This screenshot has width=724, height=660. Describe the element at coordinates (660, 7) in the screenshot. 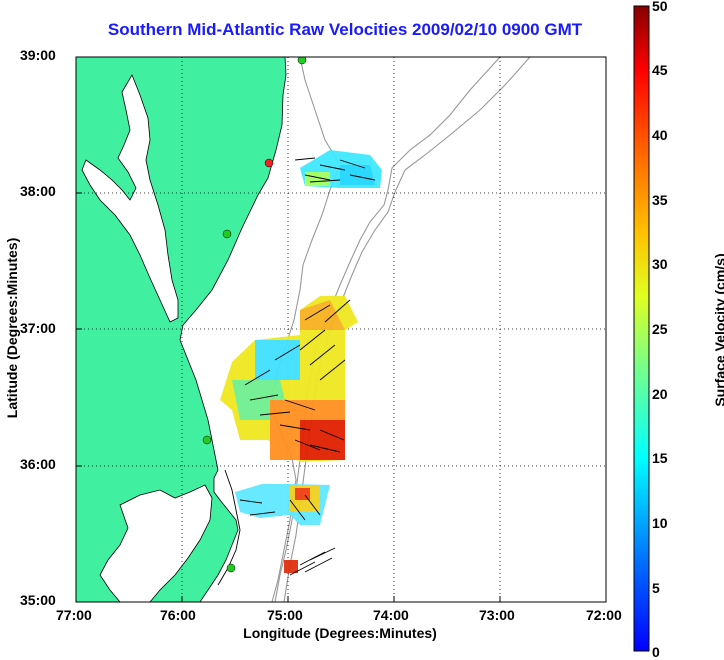

I see `cb-tick-50: 50` at that location.